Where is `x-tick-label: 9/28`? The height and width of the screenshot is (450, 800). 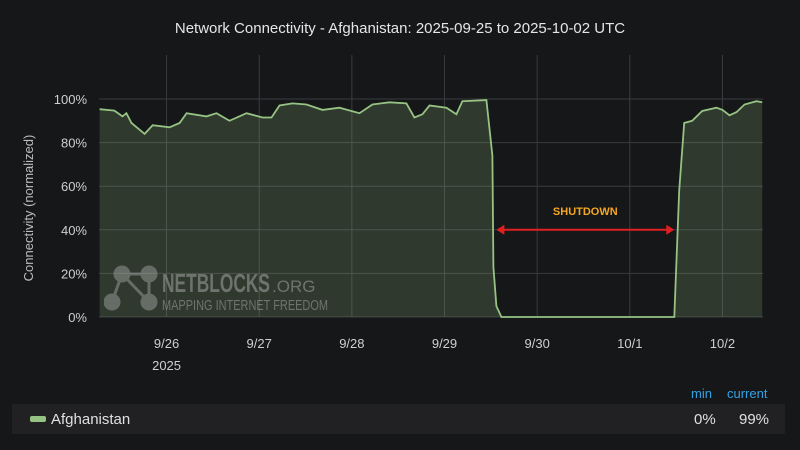 x-tick-label: 9/28 is located at coordinates (351, 343).